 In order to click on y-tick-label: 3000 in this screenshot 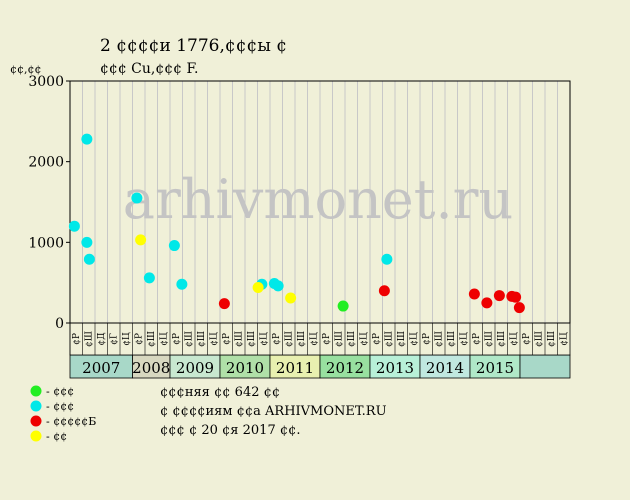, I will do `click(46, 82)`.